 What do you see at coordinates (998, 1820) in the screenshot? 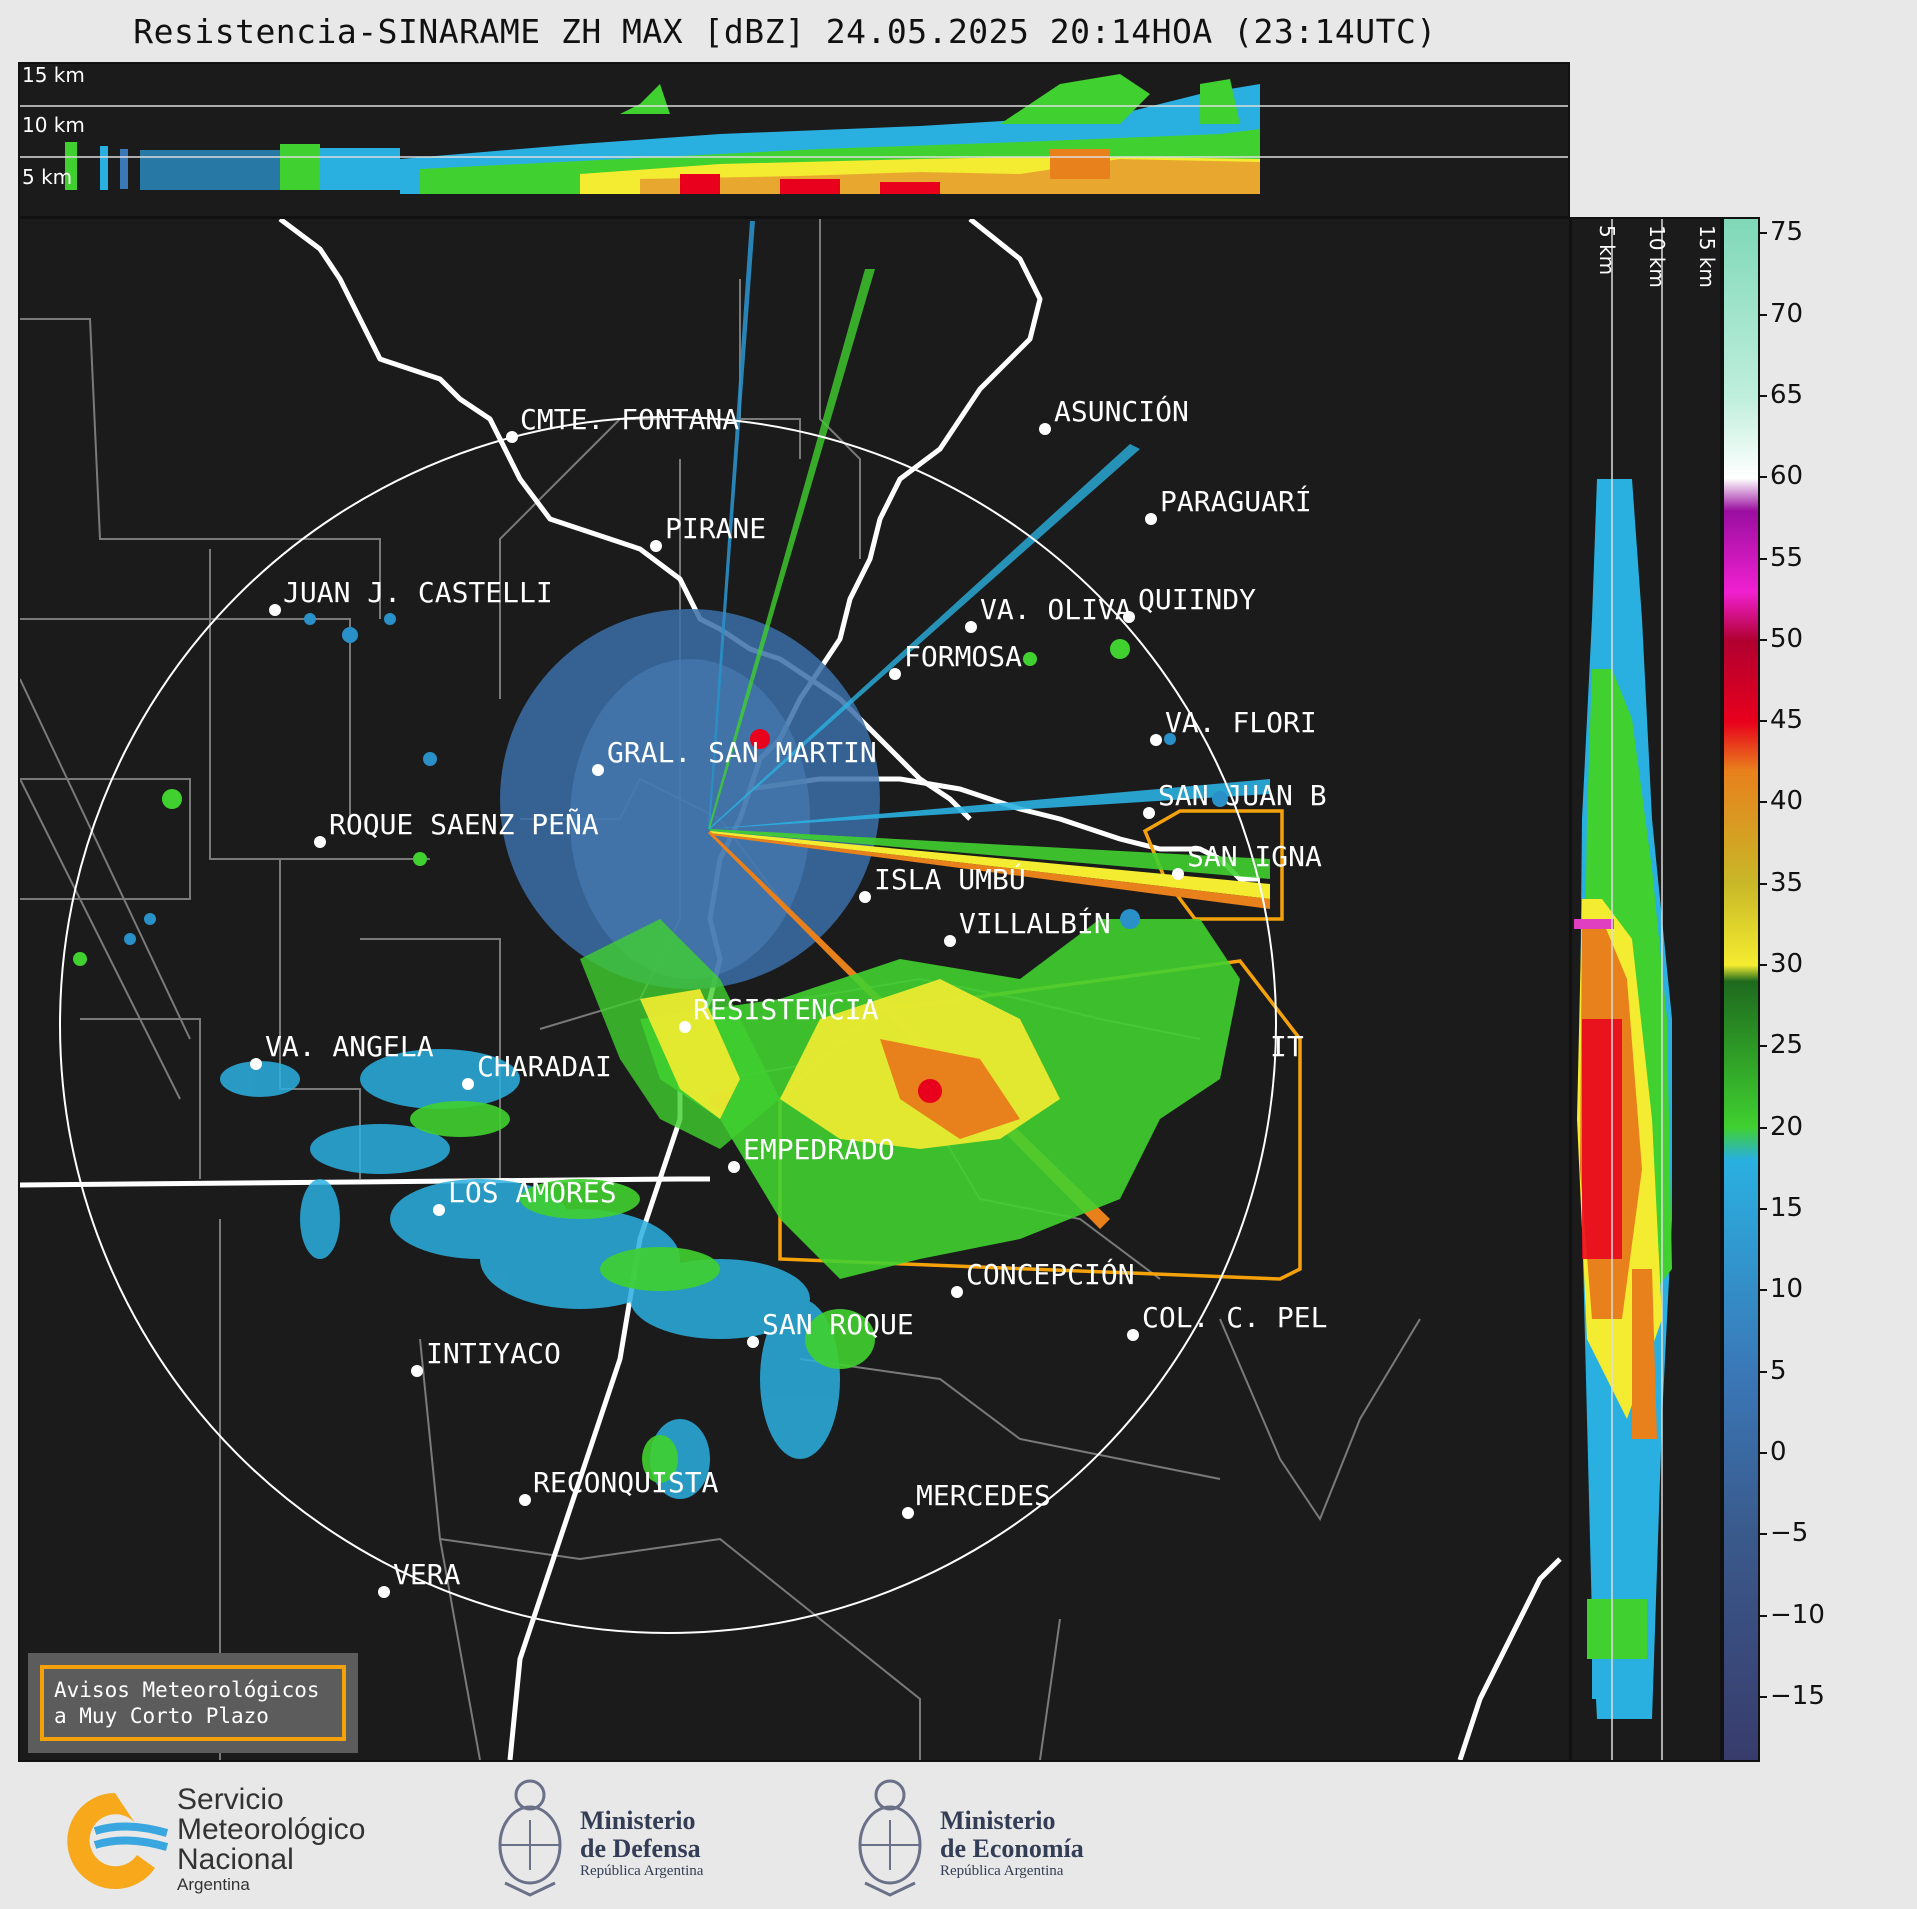
I see `economia-line-1: Ministerio` at bounding box center [998, 1820].